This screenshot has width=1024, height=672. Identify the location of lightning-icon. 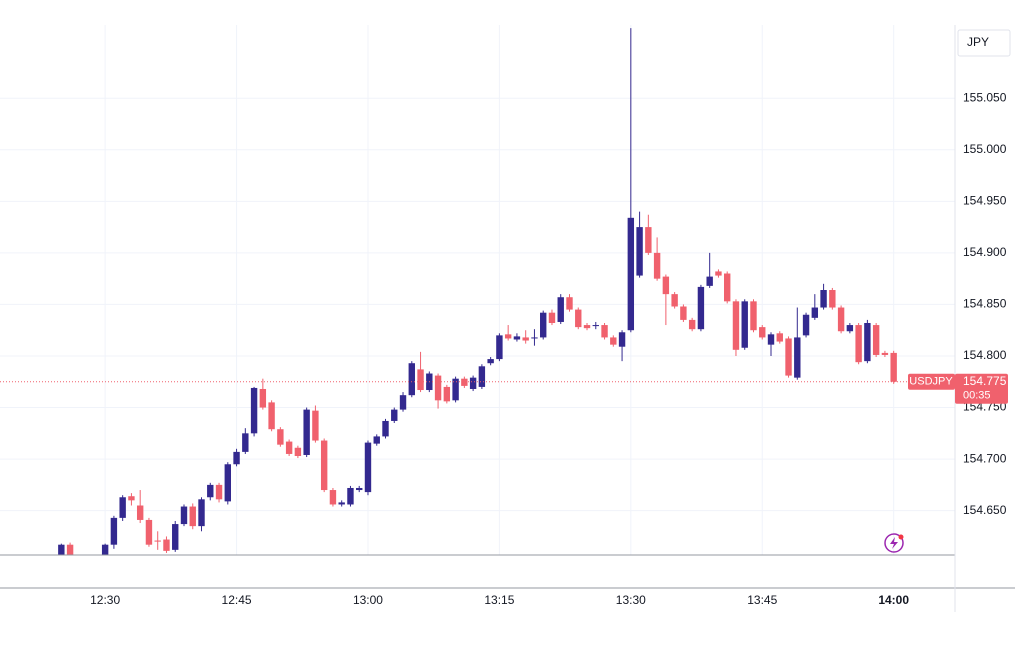
(894, 543).